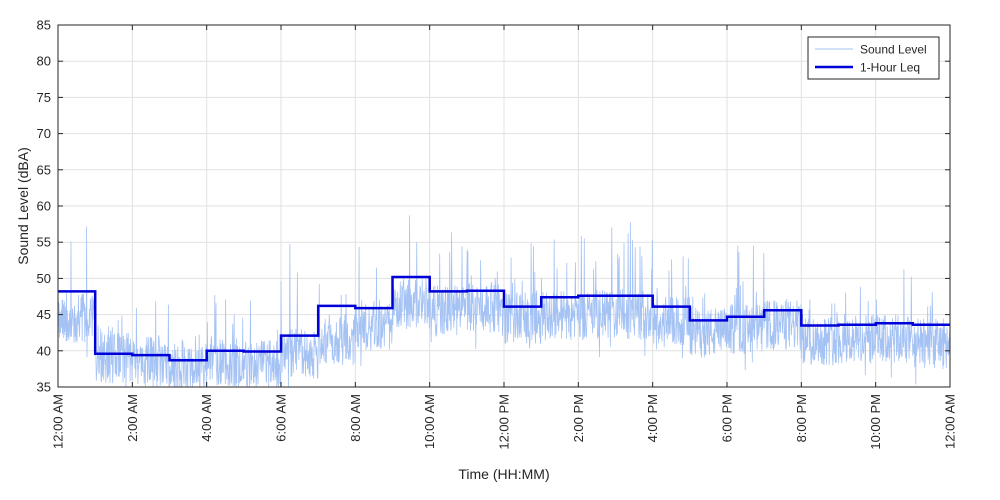 This screenshot has width=1000, height=500. I want to click on x-tick-label-8: 8:00 AM, so click(355, 418).